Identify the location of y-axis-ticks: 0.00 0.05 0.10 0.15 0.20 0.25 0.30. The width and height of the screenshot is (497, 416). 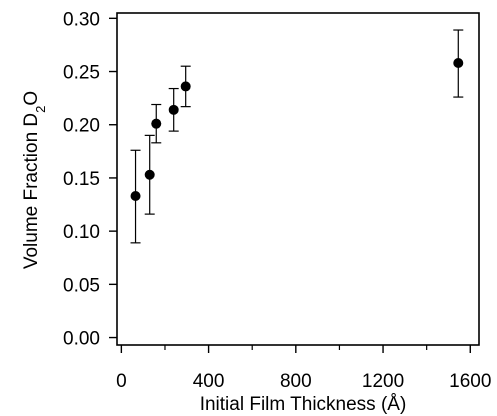
(90, 179).